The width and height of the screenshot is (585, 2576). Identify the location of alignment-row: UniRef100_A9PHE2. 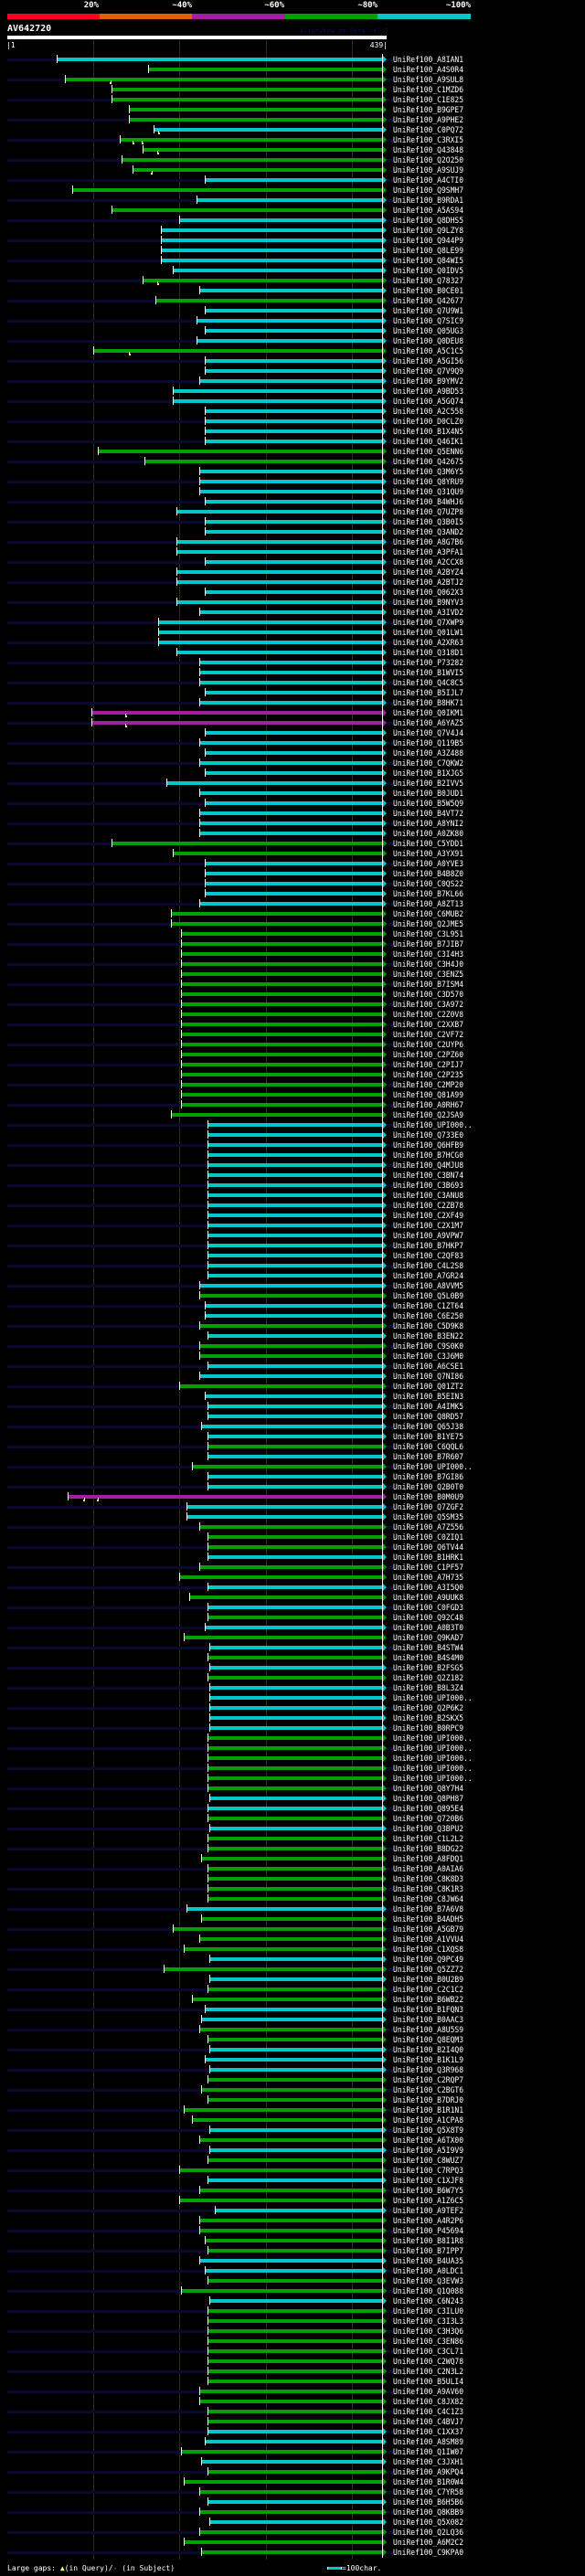
(293, 119).